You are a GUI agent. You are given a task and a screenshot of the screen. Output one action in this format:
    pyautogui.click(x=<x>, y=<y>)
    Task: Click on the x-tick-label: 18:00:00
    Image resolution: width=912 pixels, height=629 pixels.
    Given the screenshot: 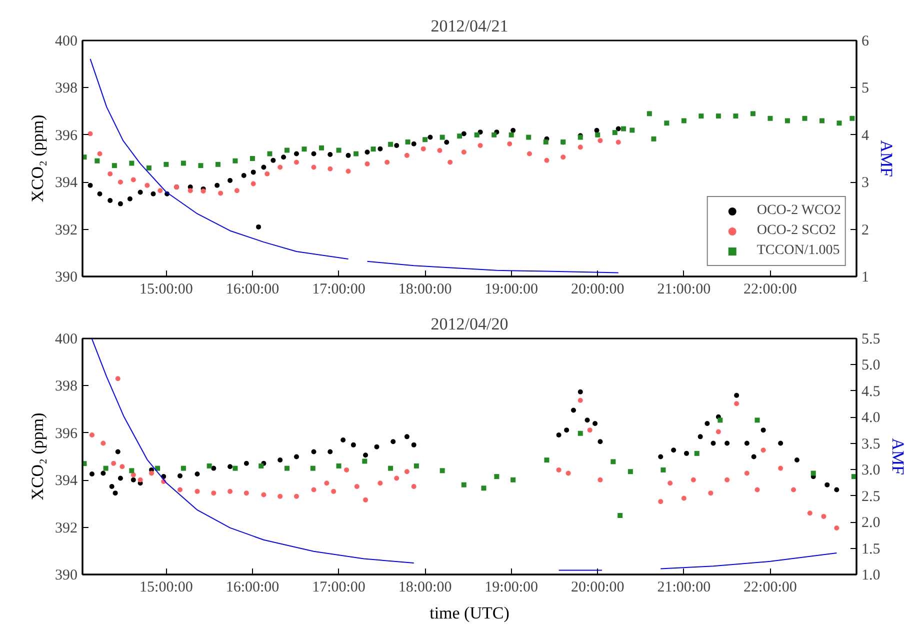 What is the action you would take?
    pyautogui.click(x=425, y=290)
    